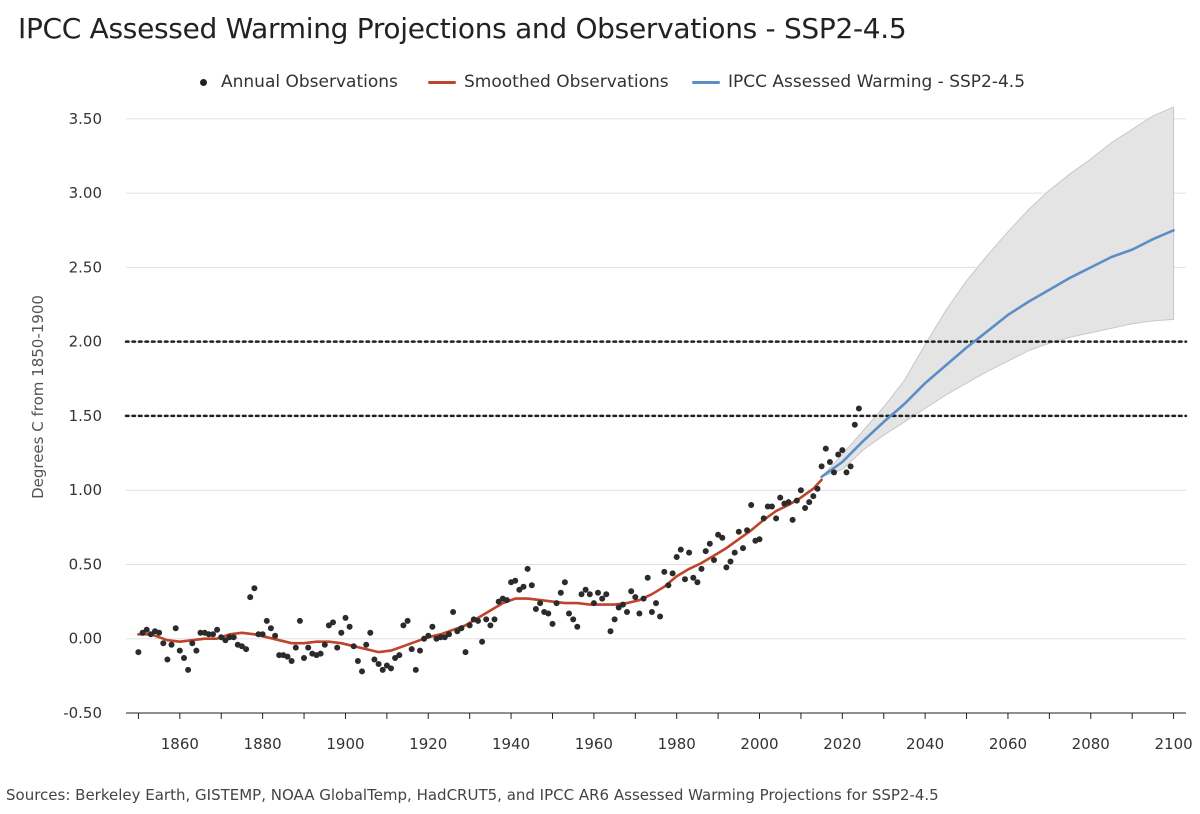 This screenshot has height=814, width=1200. Describe the element at coordinates (85, 342) in the screenshot. I see `y-tick-label: 2.00` at that location.